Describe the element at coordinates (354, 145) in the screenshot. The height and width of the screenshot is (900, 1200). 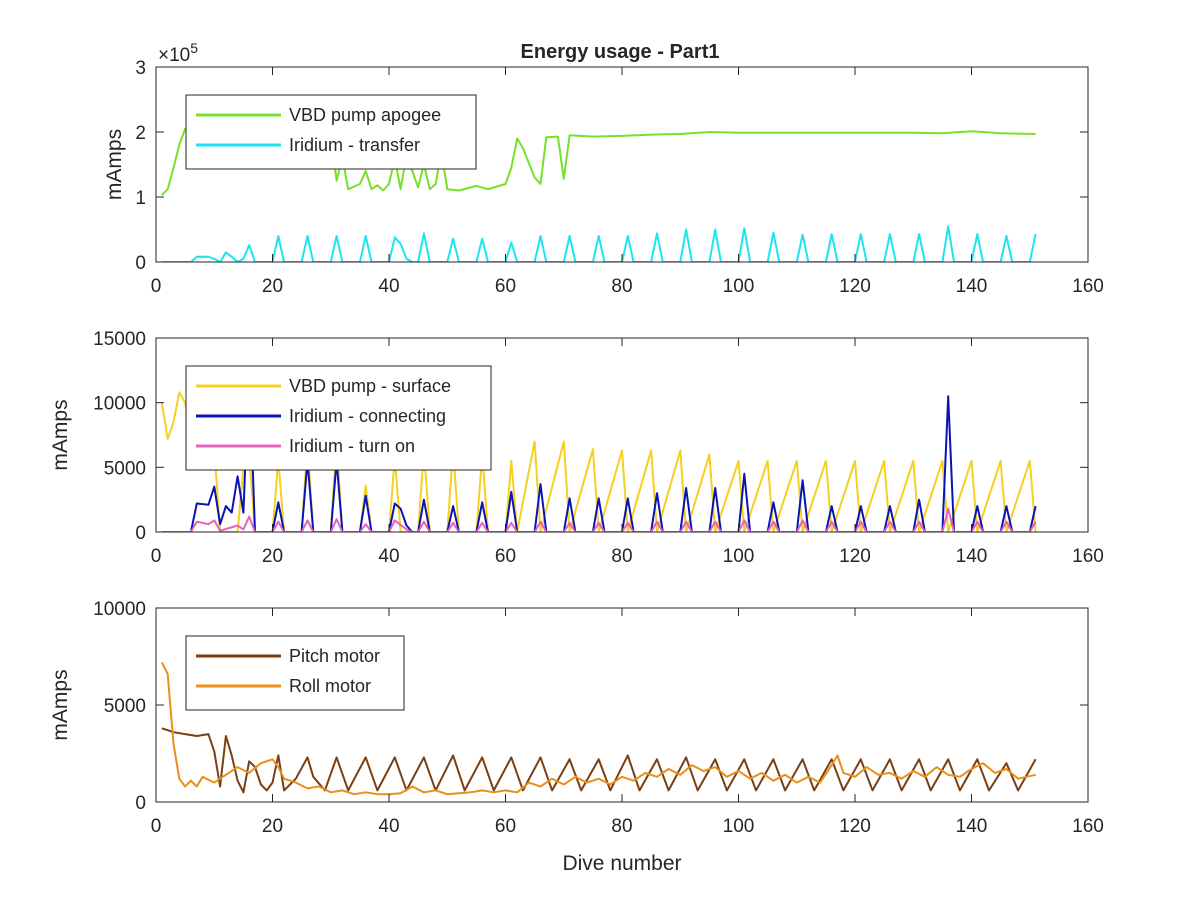
I see `legend-label: Iridium - transfer` at that location.